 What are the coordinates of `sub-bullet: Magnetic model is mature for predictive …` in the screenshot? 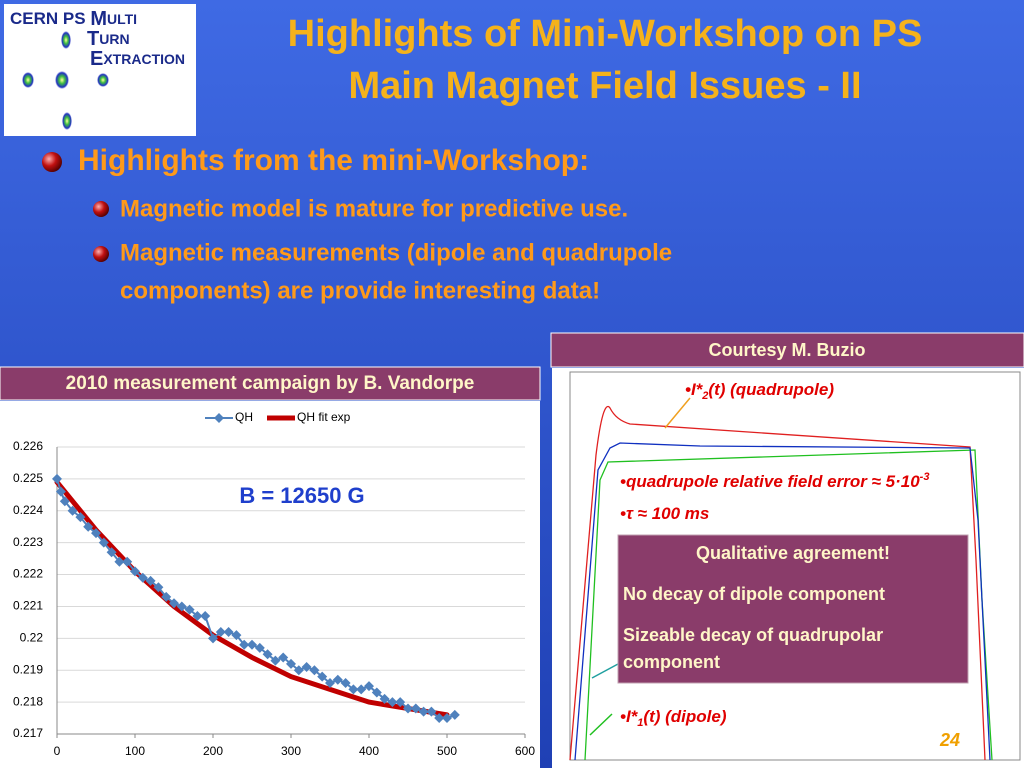 It's located at (374, 208).